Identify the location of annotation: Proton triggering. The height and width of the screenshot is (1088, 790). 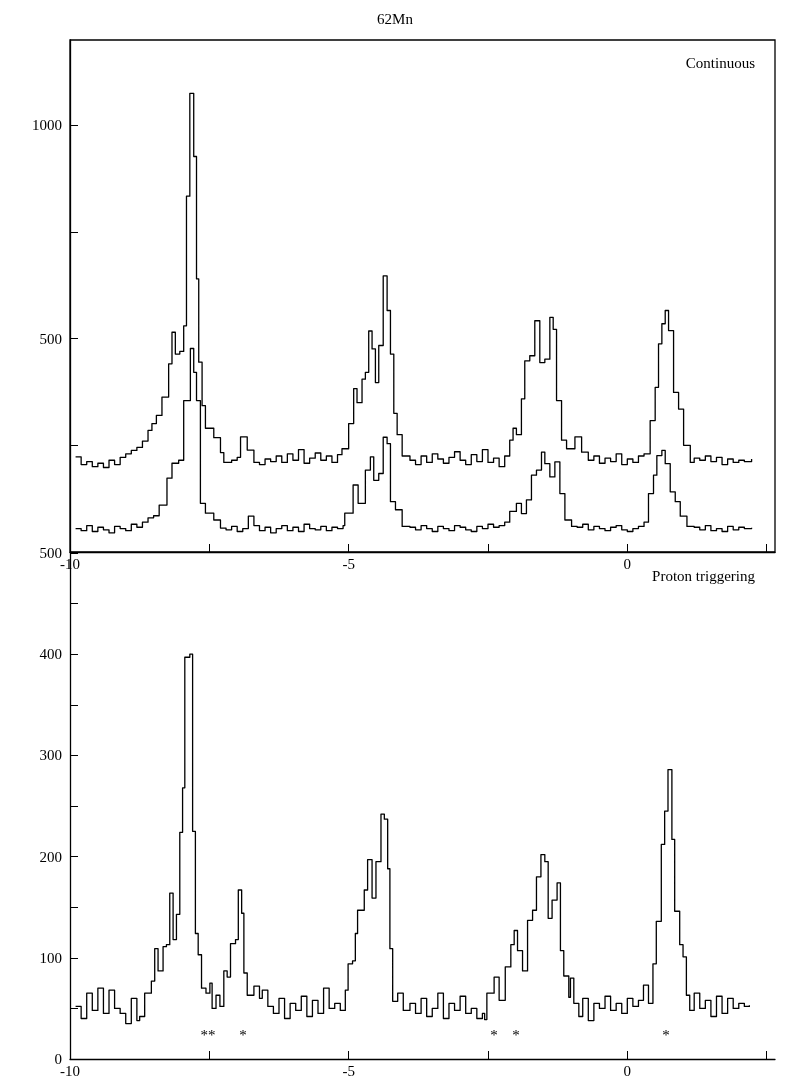
(704, 575).